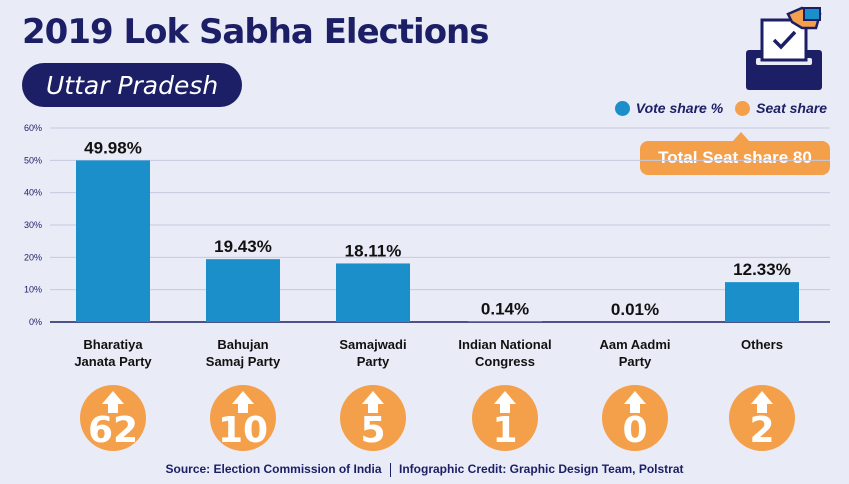 The width and height of the screenshot is (849, 484). What do you see at coordinates (679, 108) in the screenshot?
I see `legend-label-vote: Vote share %` at bounding box center [679, 108].